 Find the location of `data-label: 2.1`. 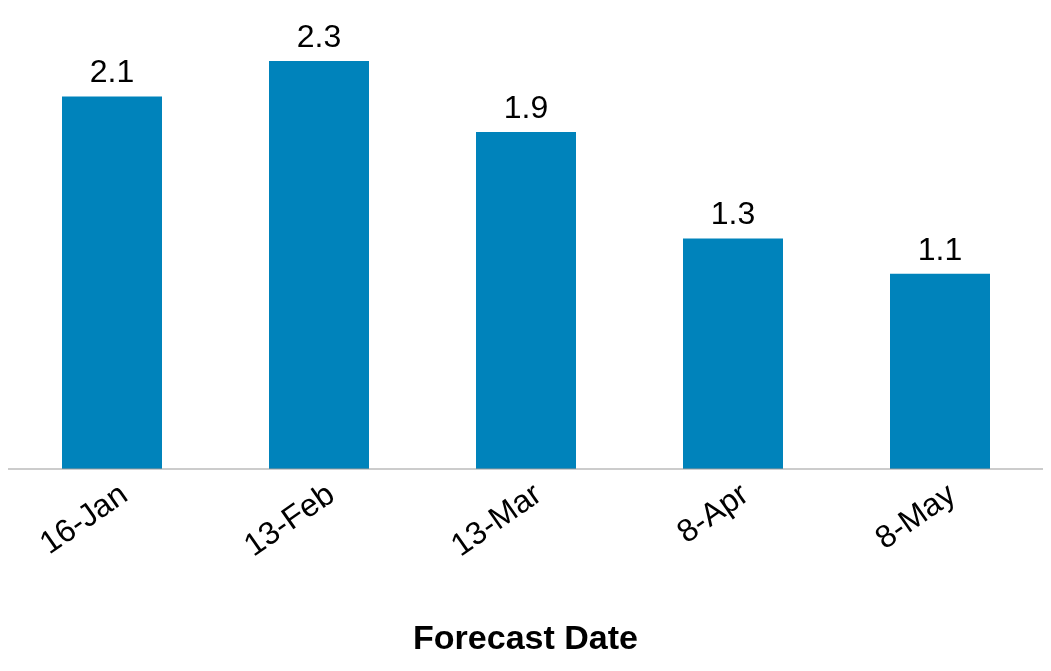

data-label: 2.1 is located at coordinates (112, 71).